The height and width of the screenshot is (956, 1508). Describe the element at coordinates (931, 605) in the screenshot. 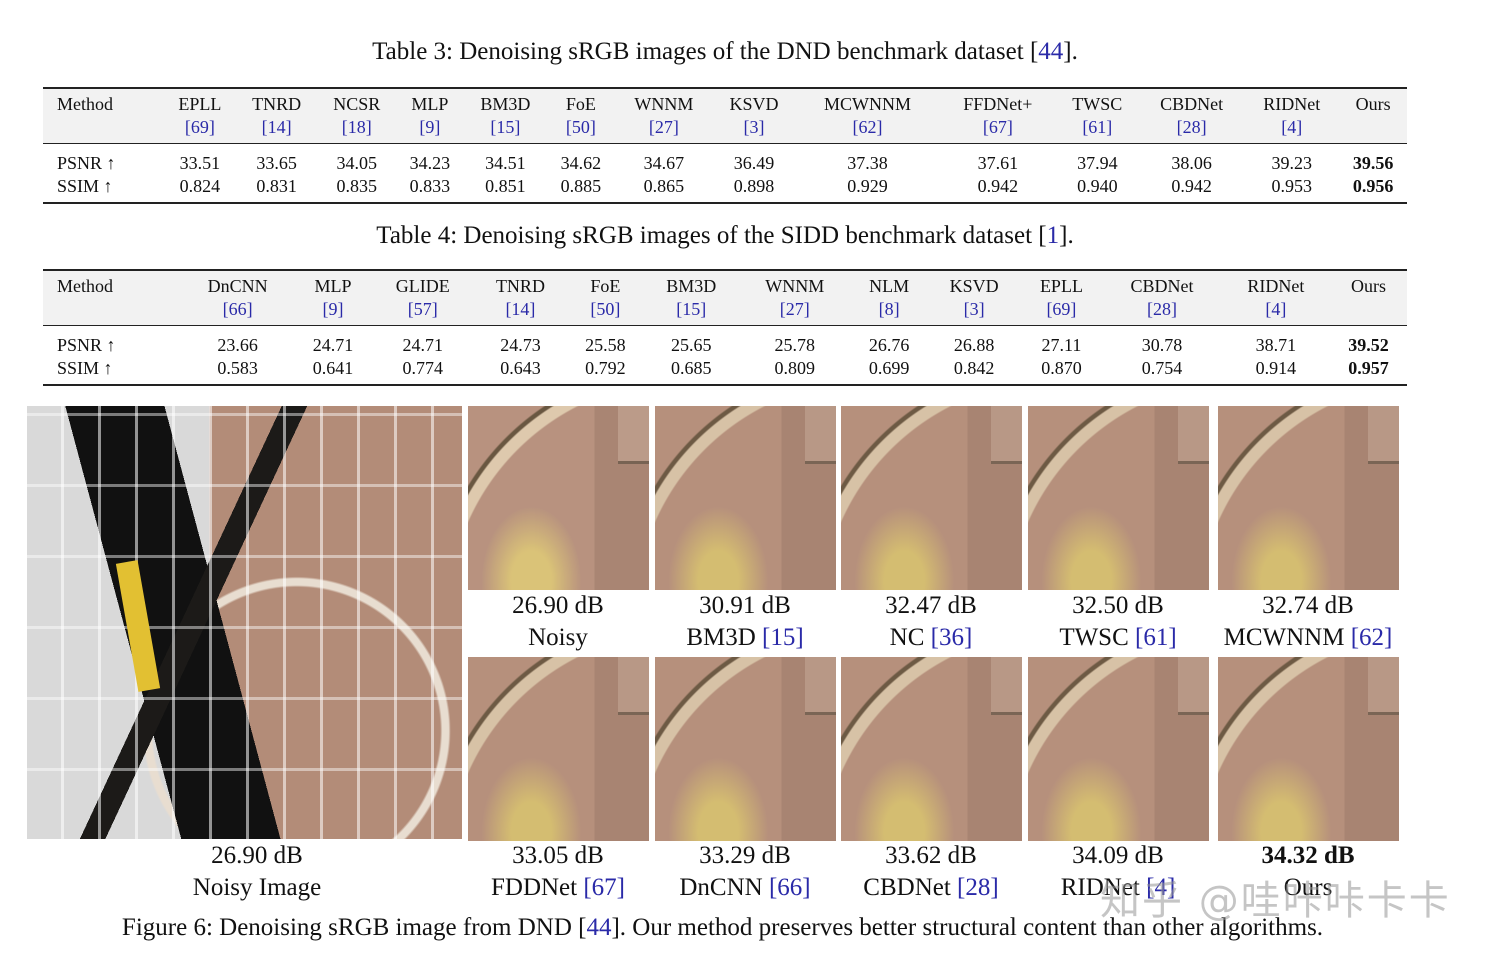

I see `crop-psnr: 32.47 dB` at that location.